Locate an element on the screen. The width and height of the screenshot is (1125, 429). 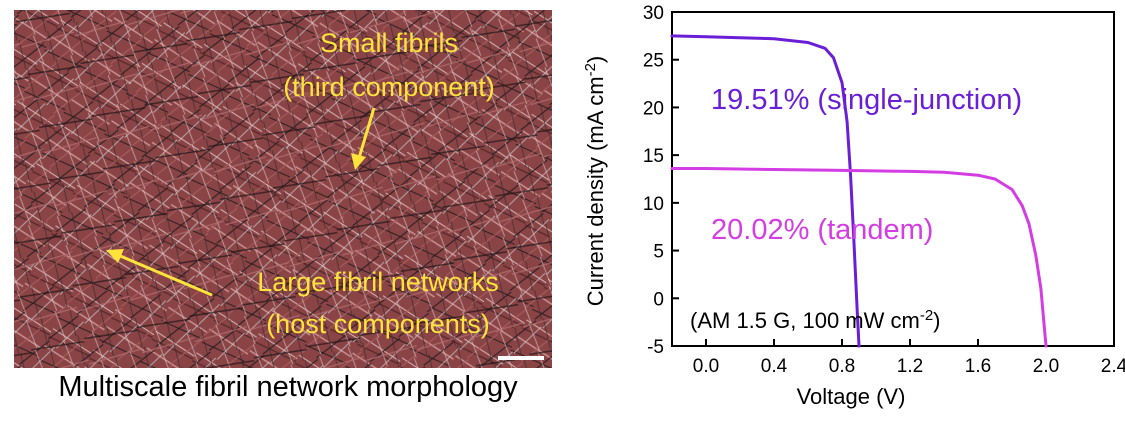
x-tick-label: 0.8 is located at coordinates (842, 366).